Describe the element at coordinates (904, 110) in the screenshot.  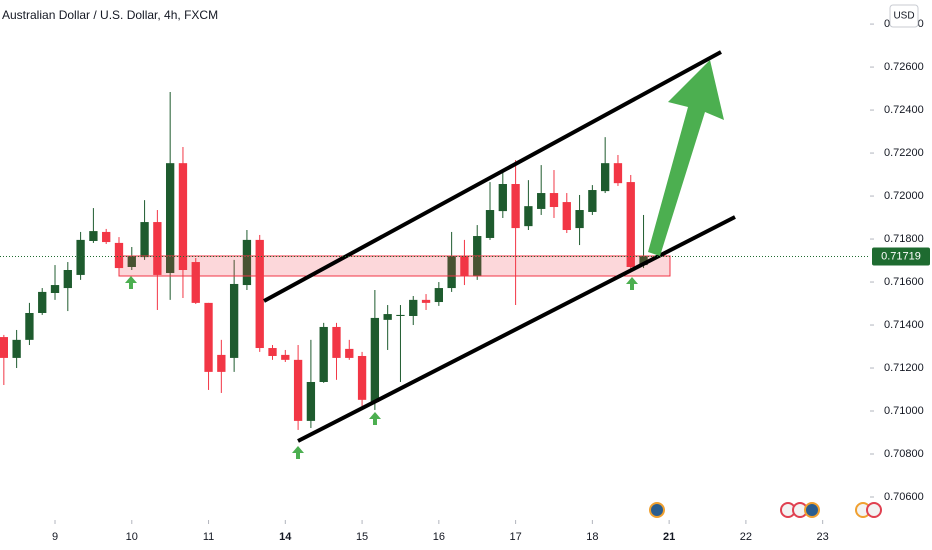
I see `y-tick-label: 0.72400` at that location.